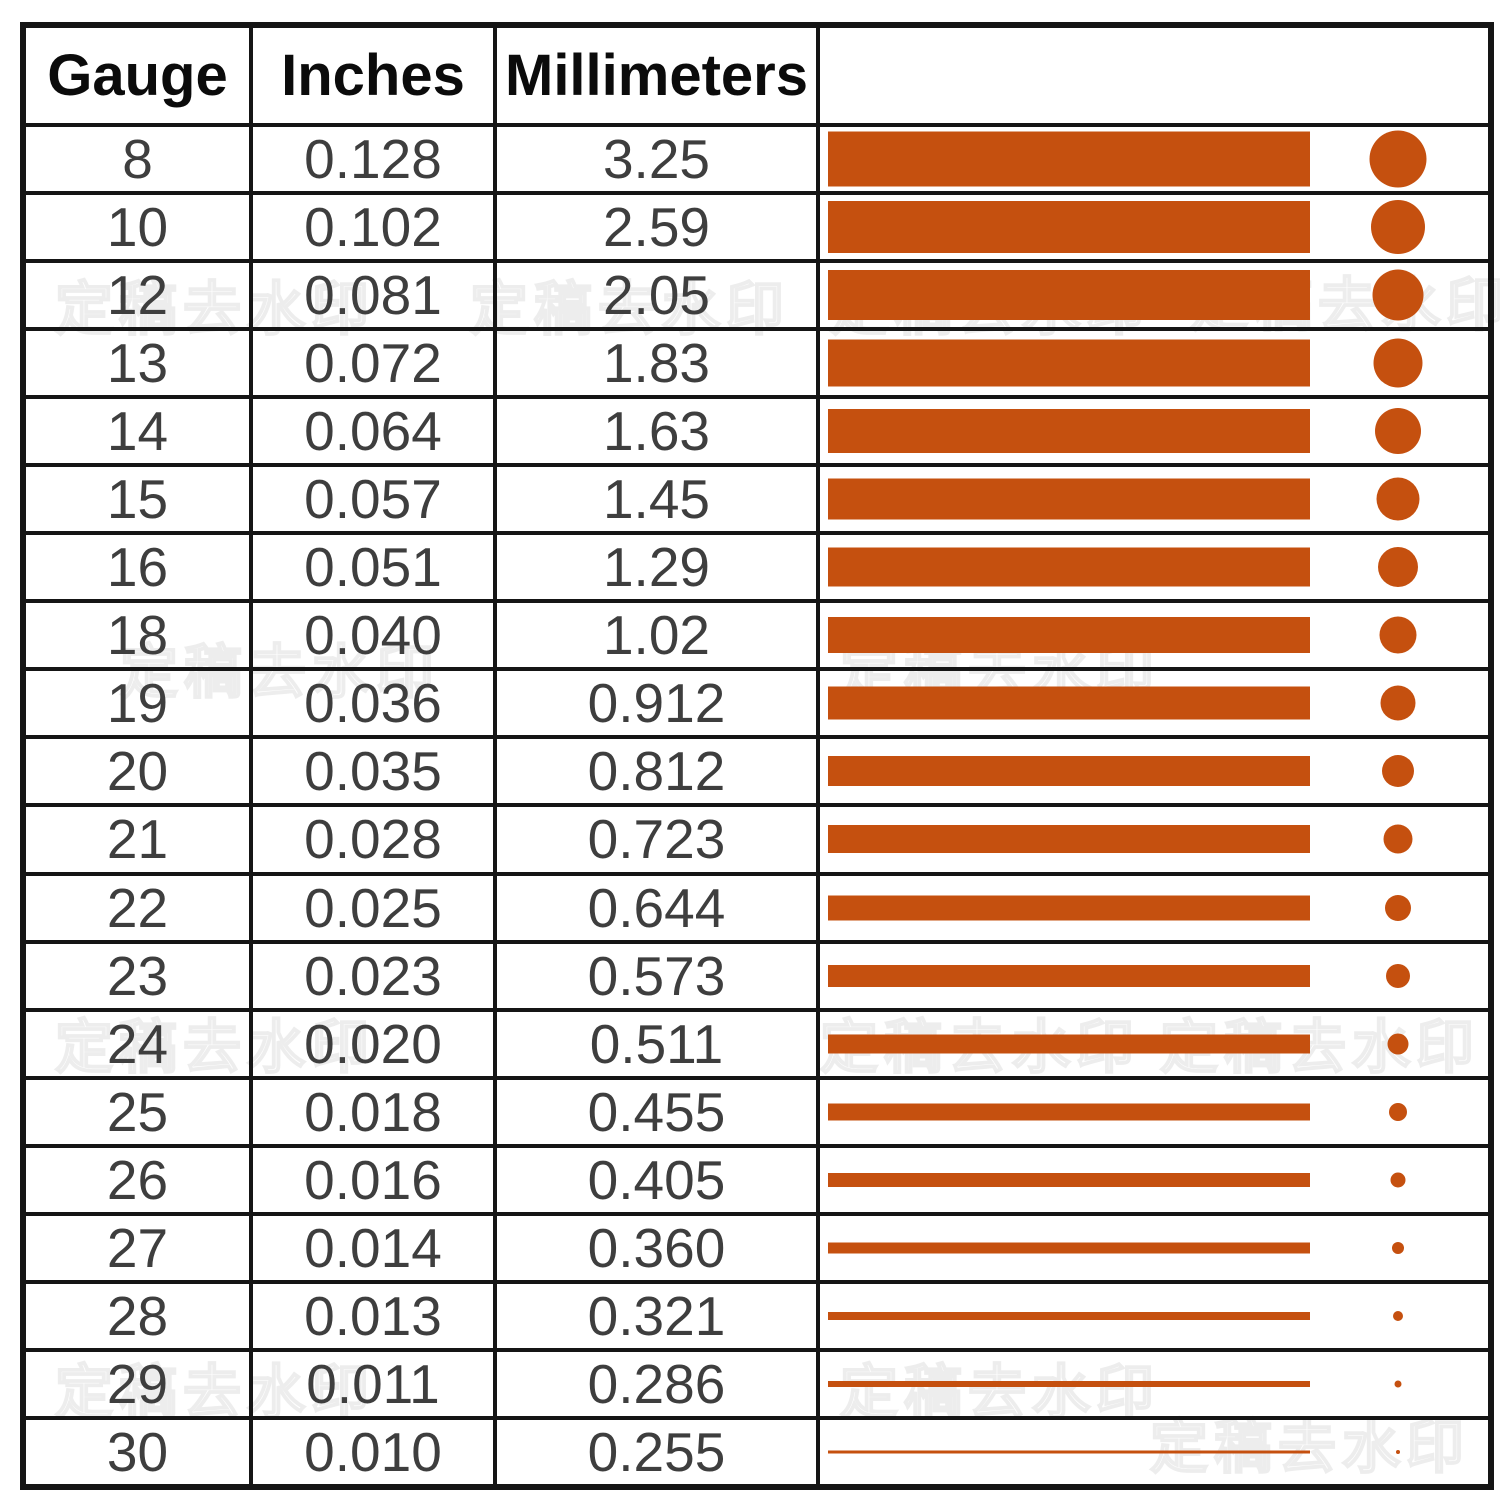 The image size is (1500, 1500). What do you see at coordinates (656, 1452) in the screenshot?
I see `mm-cell: 0.255` at bounding box center [656, 1452].